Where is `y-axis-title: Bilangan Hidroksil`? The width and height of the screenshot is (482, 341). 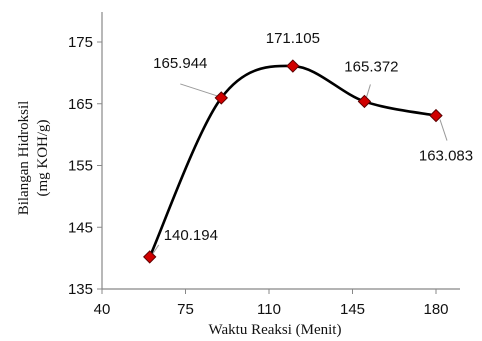
y-axis-title: Bilangan Hidroksil is located at coordinates (24, 158).